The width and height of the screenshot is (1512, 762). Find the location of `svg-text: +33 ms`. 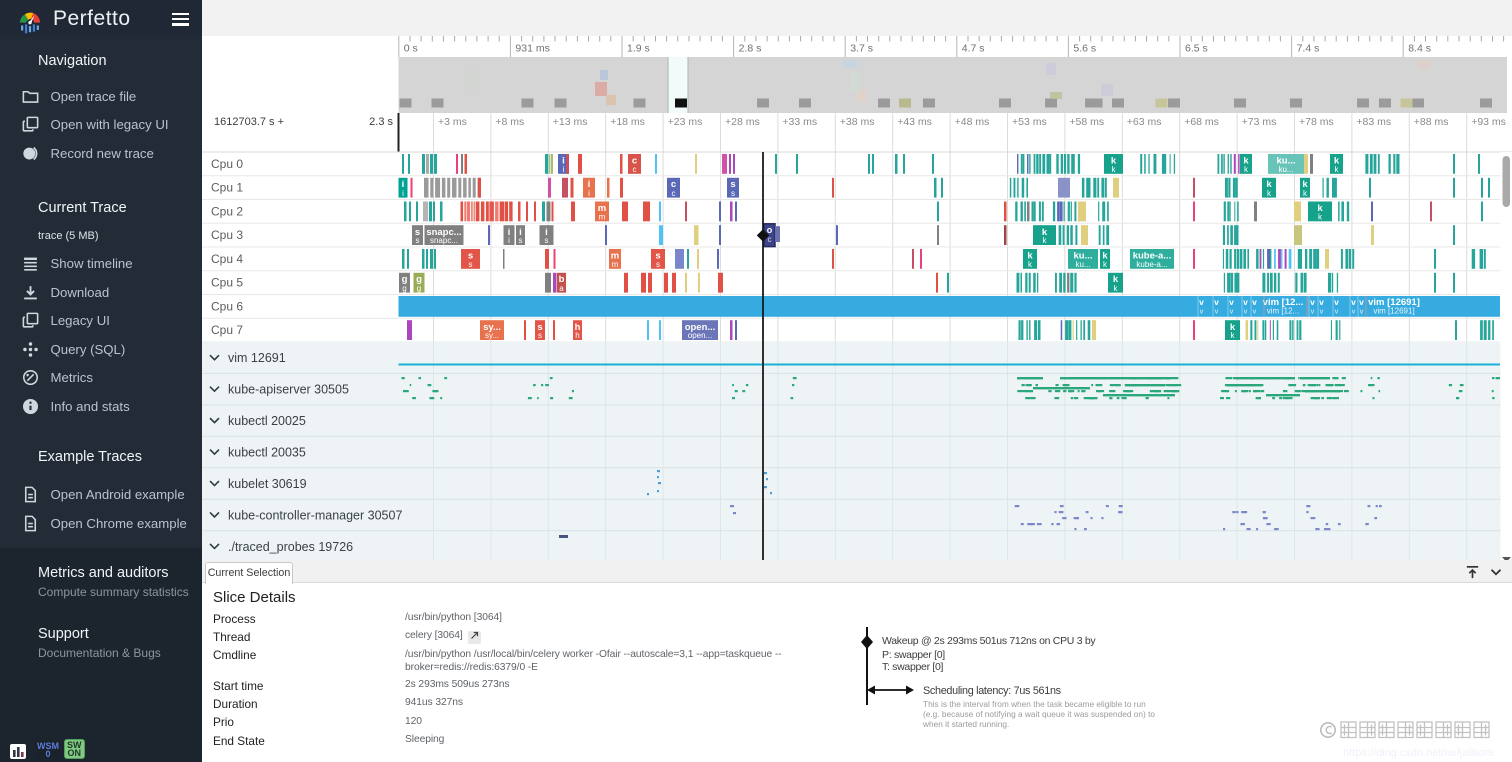

svg-text: +33 ms is located at coordinates (799, 122).